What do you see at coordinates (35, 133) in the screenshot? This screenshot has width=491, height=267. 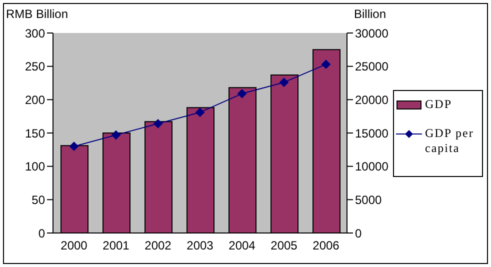 I see `y-tick-label: 150` at bounding box center [35, 133].